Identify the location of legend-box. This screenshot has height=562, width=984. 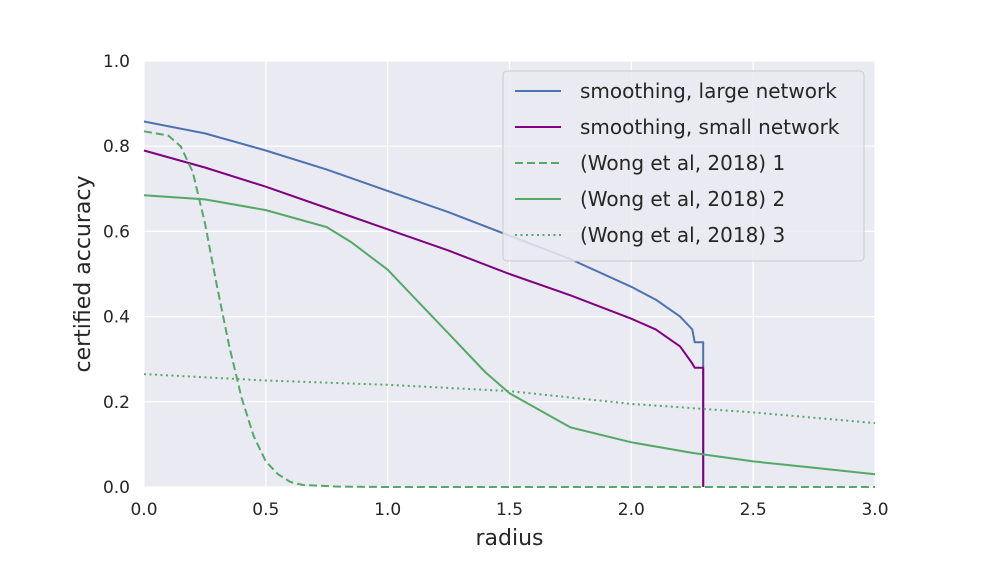
(683, 166).